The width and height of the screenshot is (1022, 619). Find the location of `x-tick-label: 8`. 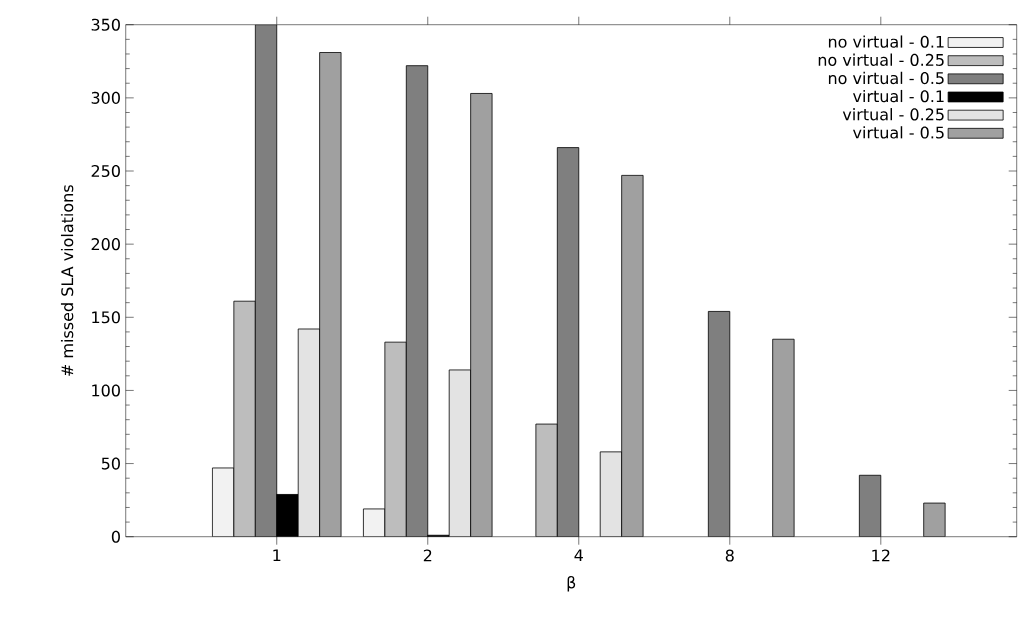

x-tick-label: 8 is located at coordinates (729, 555).